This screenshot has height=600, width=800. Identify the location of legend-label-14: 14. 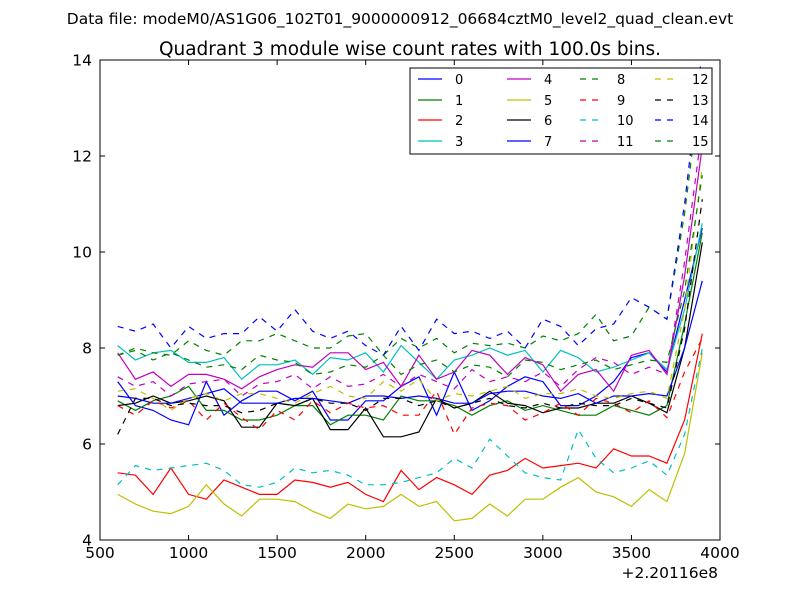
(700, 121).